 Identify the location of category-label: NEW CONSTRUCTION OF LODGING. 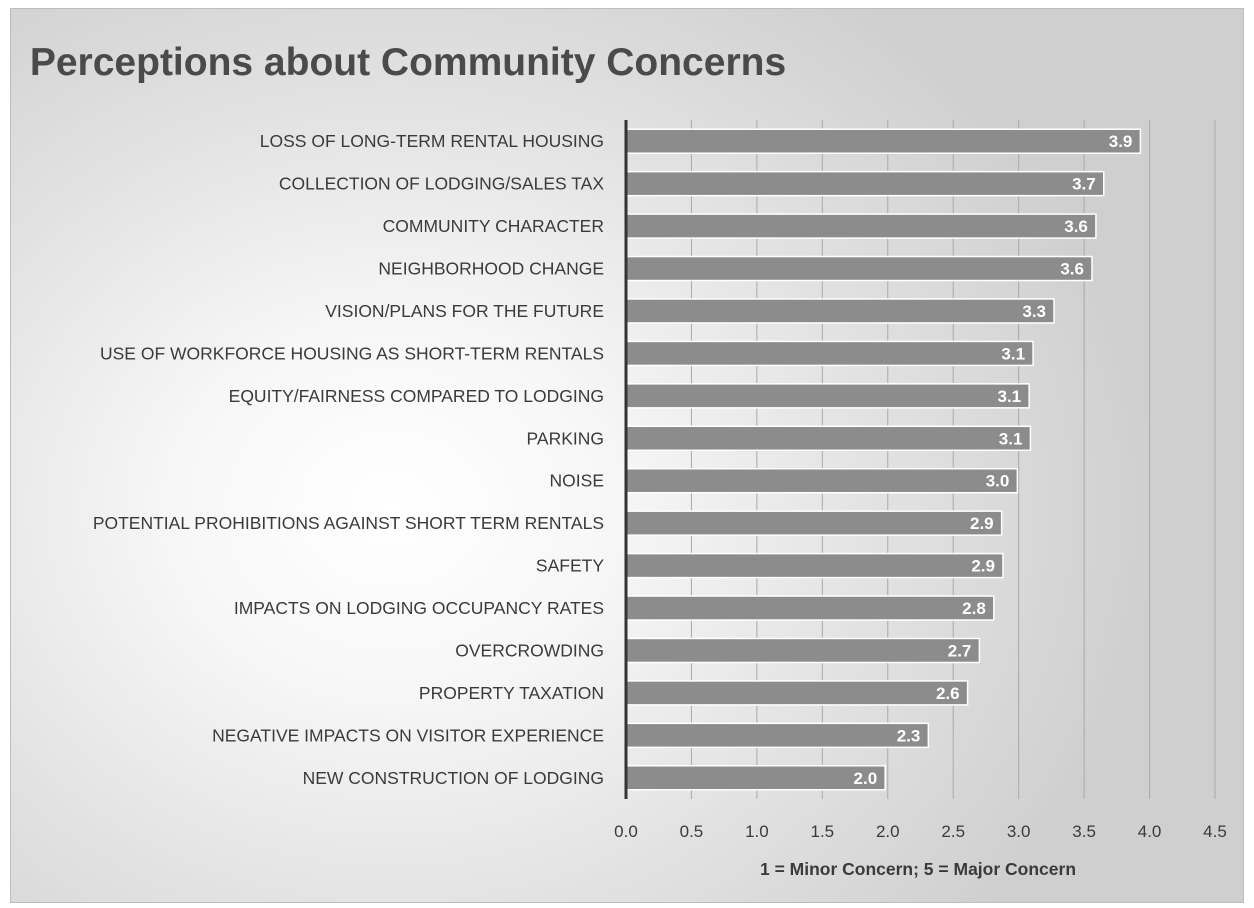
(453, 778).